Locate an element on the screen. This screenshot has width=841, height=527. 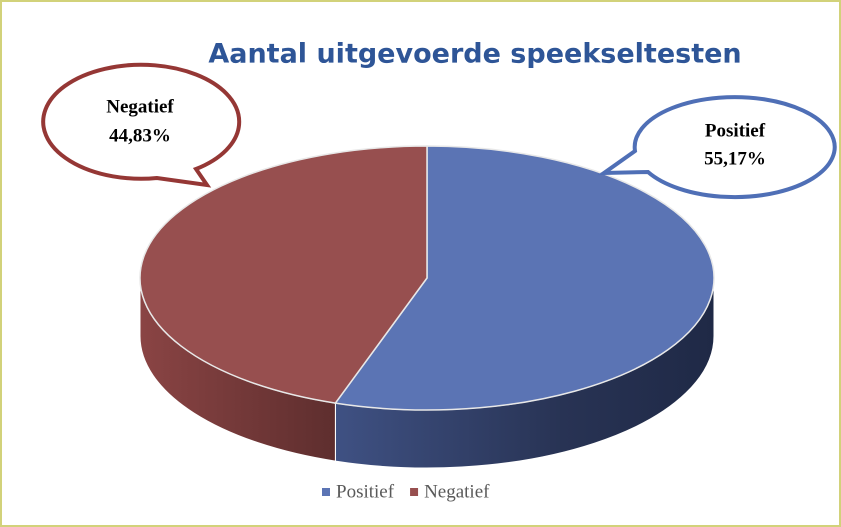
callout-name: Negatief is located at coordinates (140, 106).